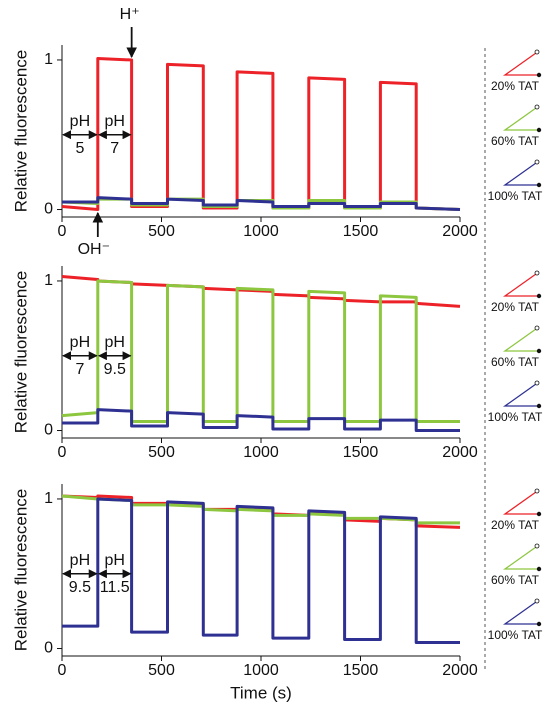 The width and height of the screenshot is (548, 709). I want to click on ph-value: 5, so click(79, 148).